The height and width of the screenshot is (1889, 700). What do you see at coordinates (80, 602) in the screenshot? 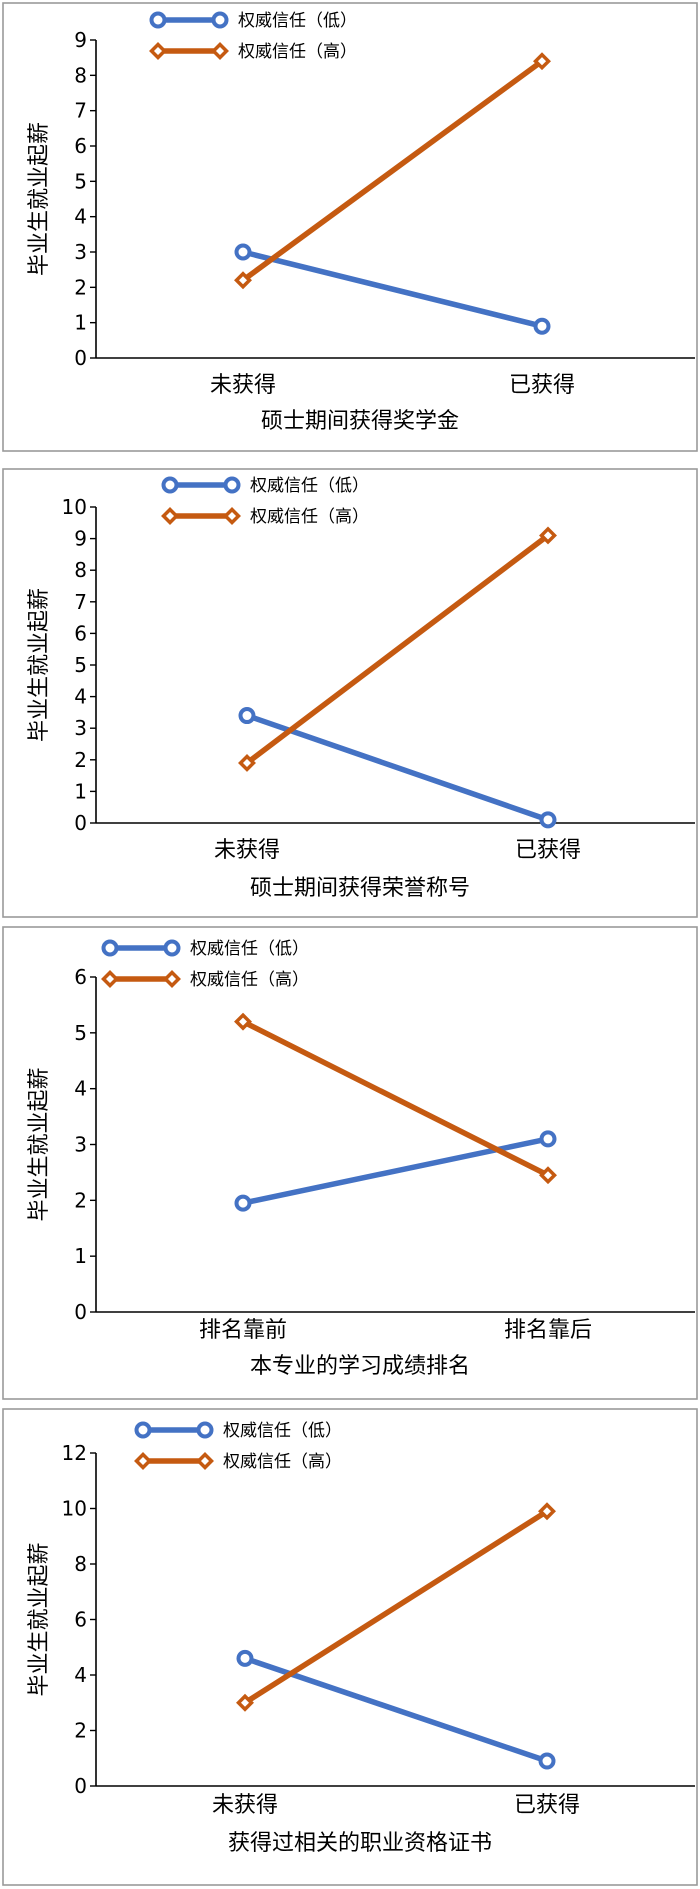
I see `y-tick-label: 7` at bounding box center [80, 602].